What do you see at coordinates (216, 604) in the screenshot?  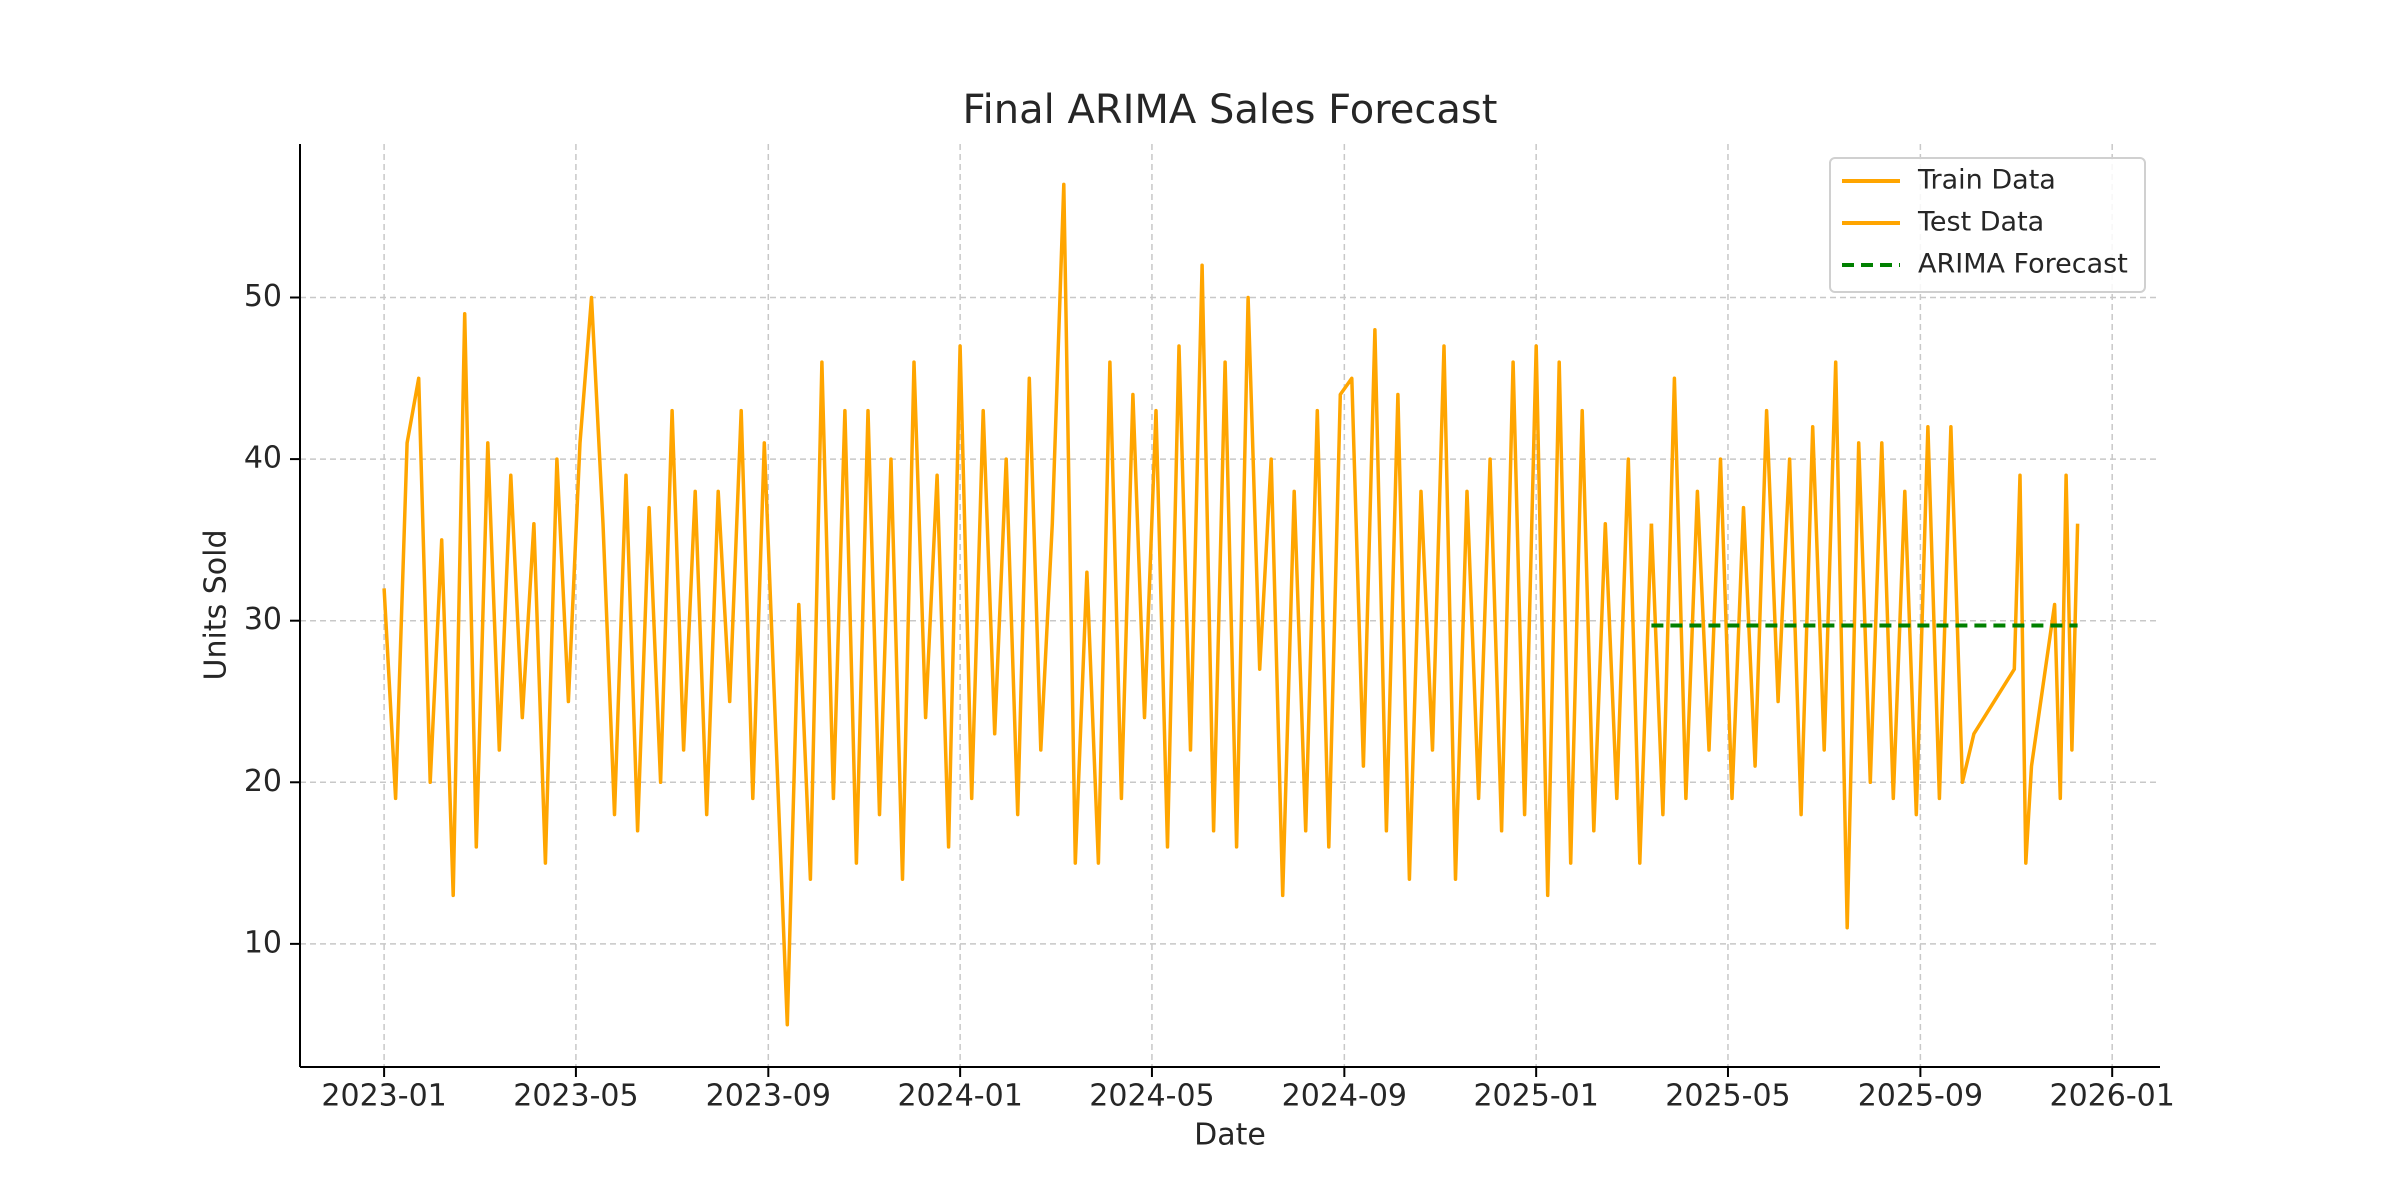 I see `y-axis-label: Units Sold` at bounding box center [216, 604].